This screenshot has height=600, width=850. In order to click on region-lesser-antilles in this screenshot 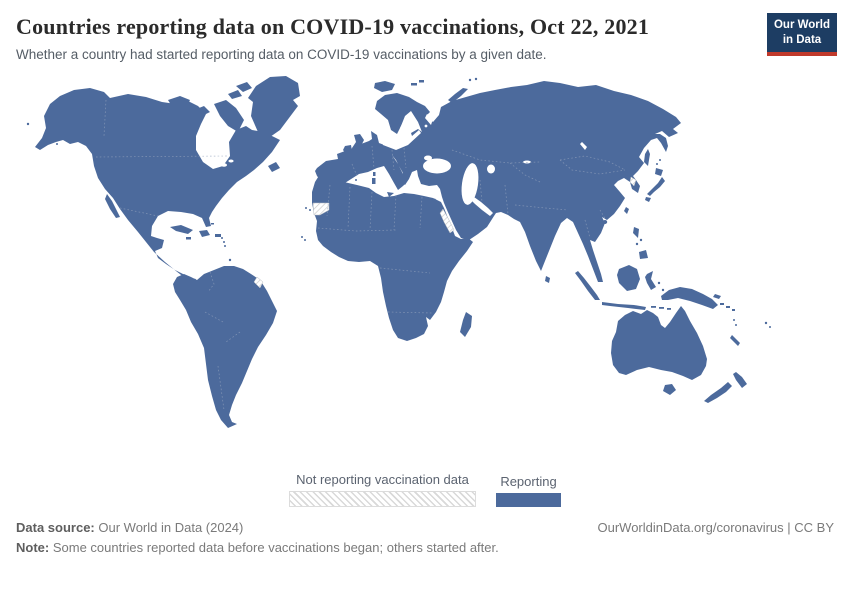, I will do `click(219, 241)`.